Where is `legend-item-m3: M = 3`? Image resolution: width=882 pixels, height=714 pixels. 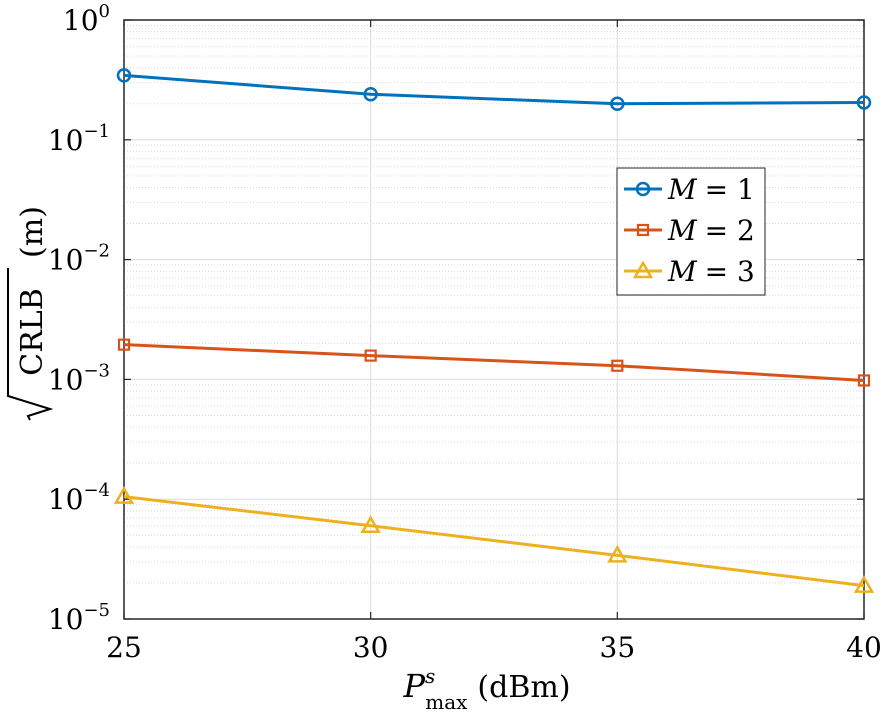 legend-item-m3: M = 3 is located at coordinates (689, 271).